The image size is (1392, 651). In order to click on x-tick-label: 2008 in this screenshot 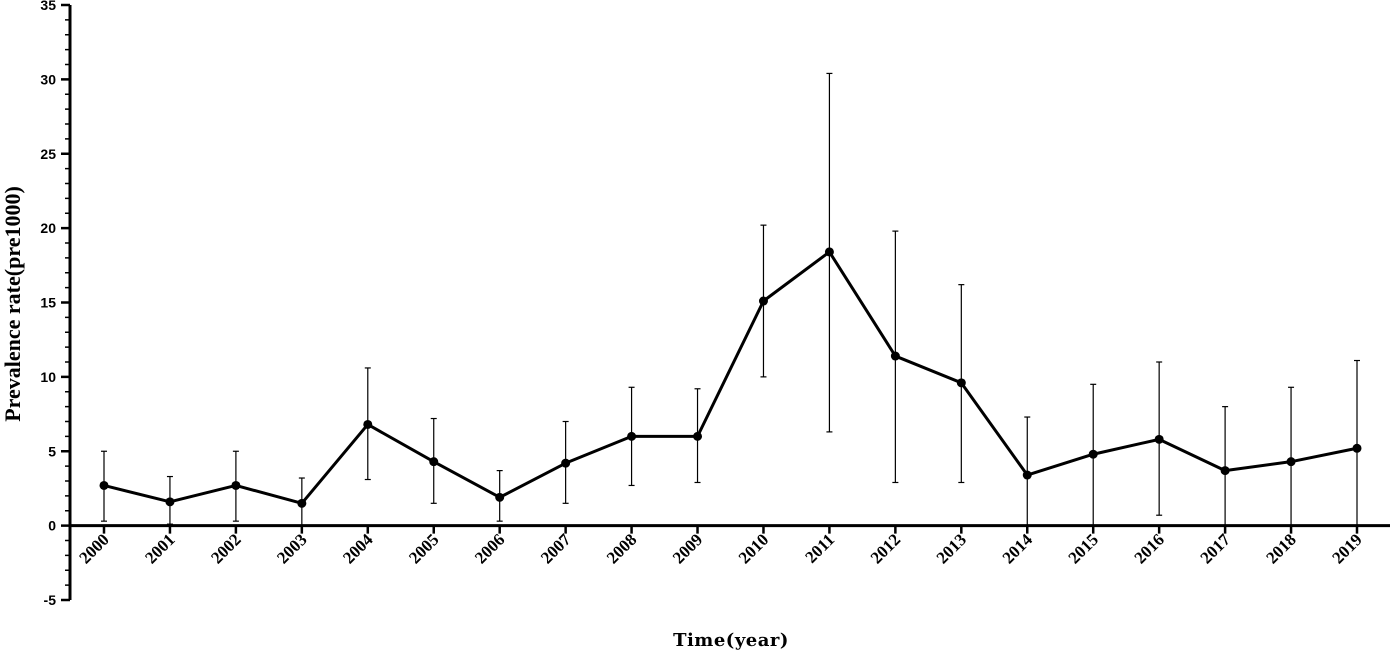, I will do `click(621, 548)`.